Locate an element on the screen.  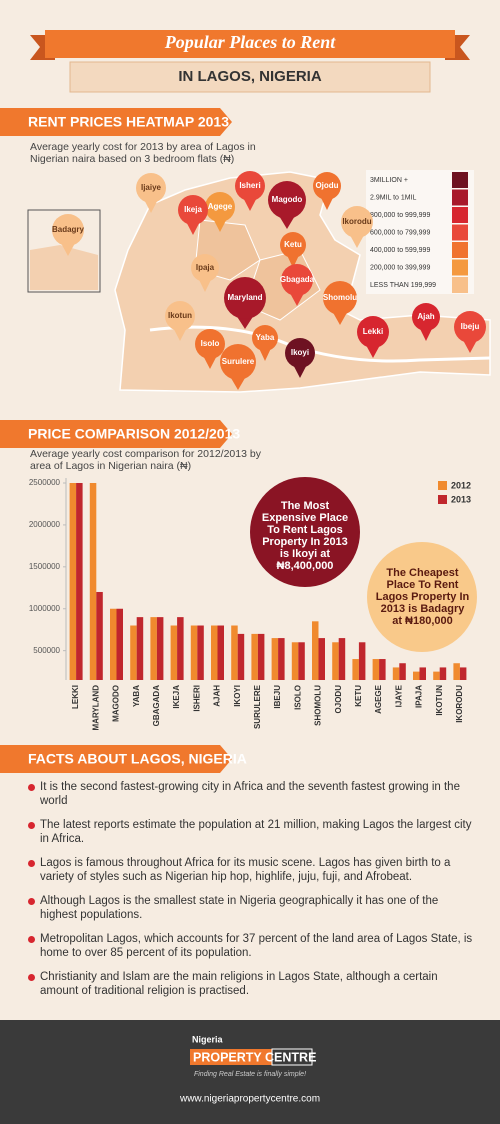
section-title: FACTS ABOUT LAGOS, NIGERIA is located at coordinates (137, 759).